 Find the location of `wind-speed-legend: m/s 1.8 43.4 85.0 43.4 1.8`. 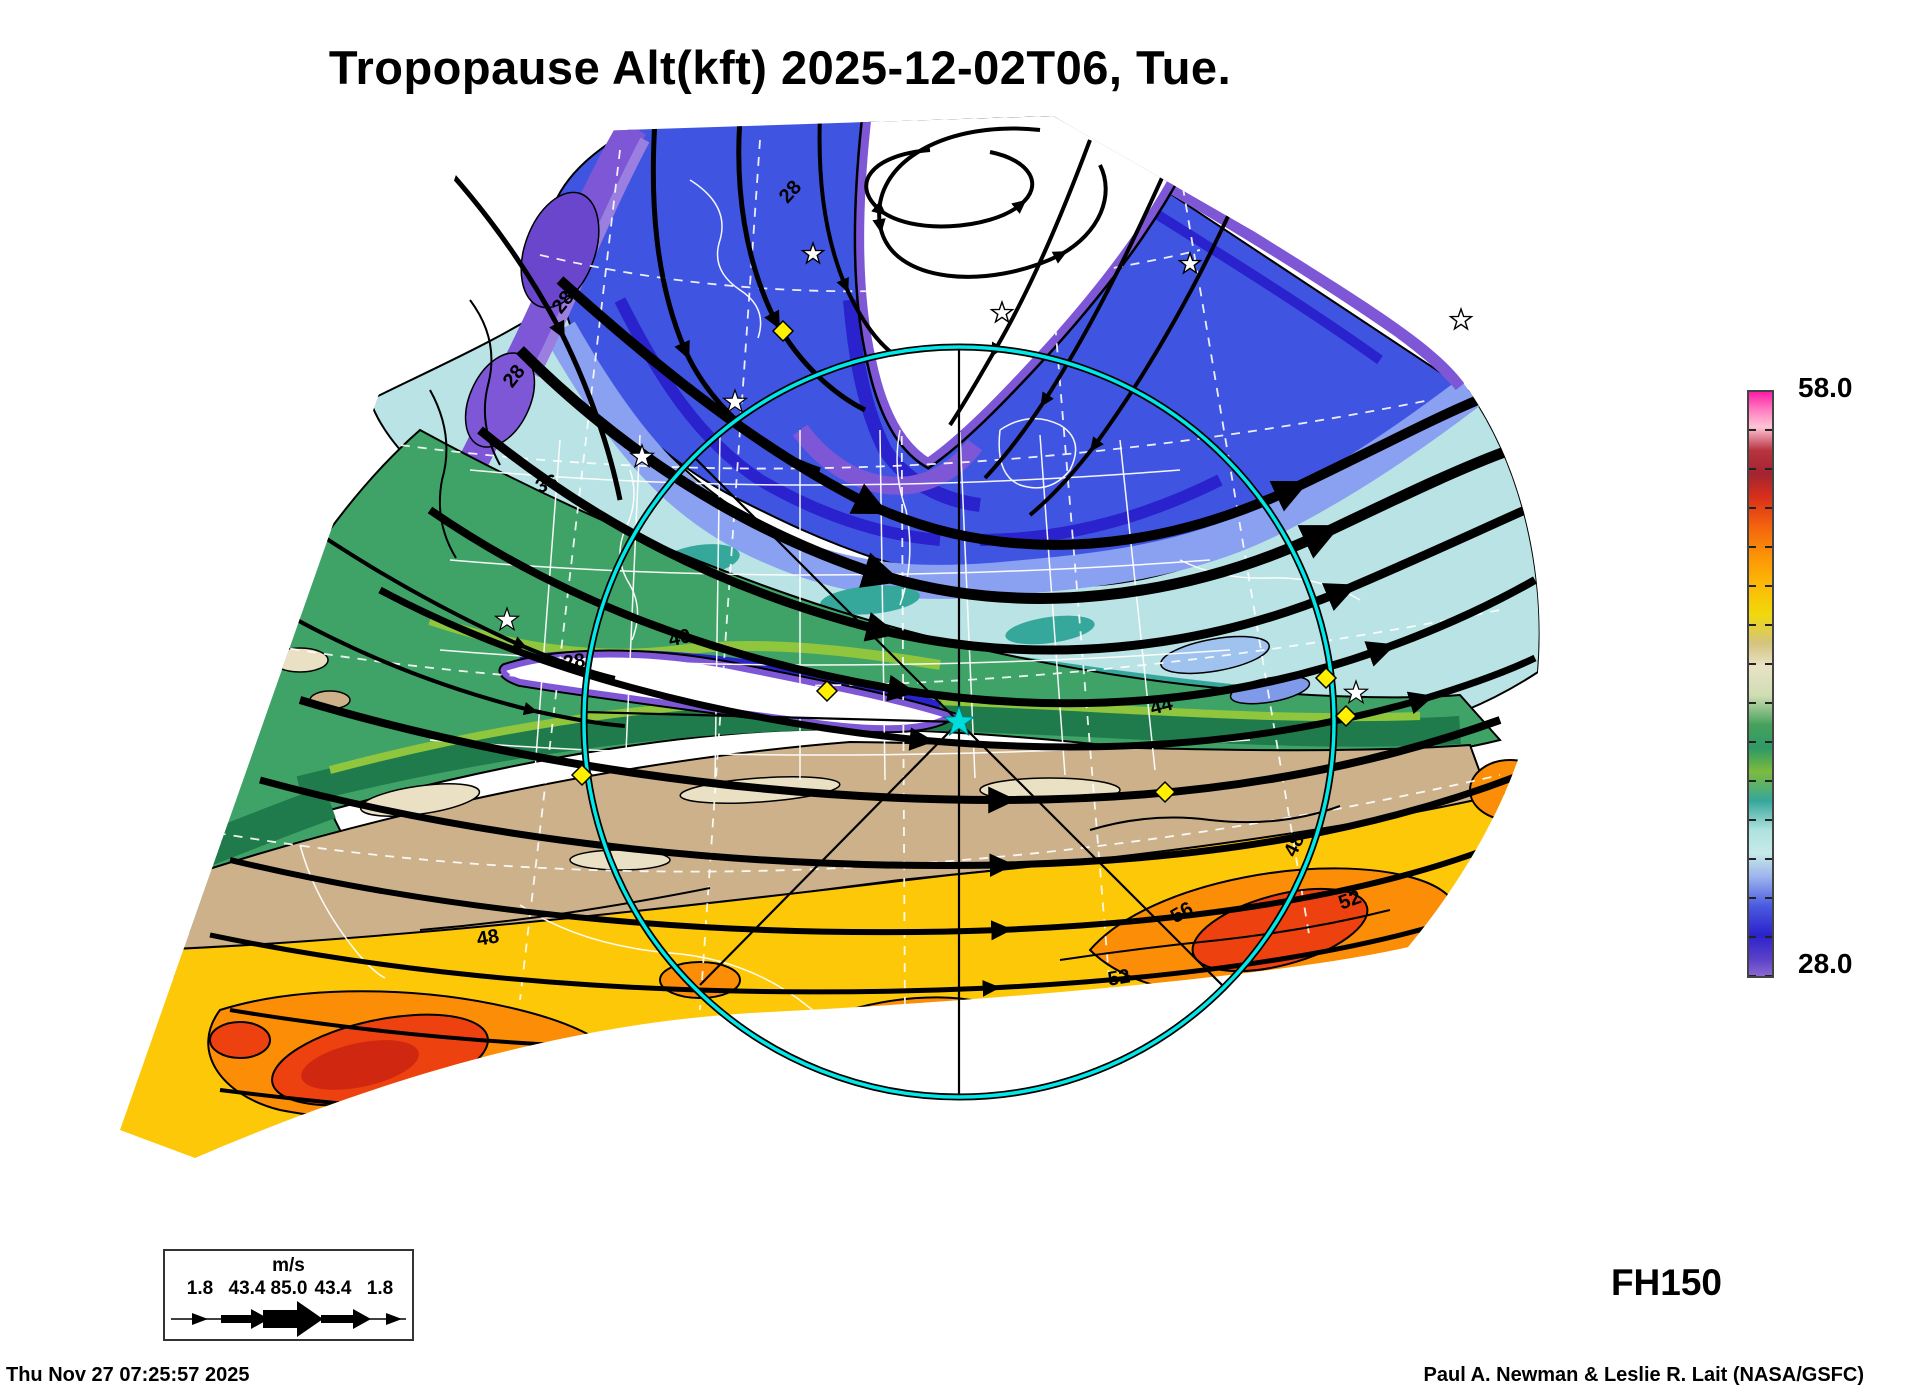

wind-speed-legend: m/s 1.8 43.4 85.0 43.4 1.8 is located at coordinates (288, 1295).